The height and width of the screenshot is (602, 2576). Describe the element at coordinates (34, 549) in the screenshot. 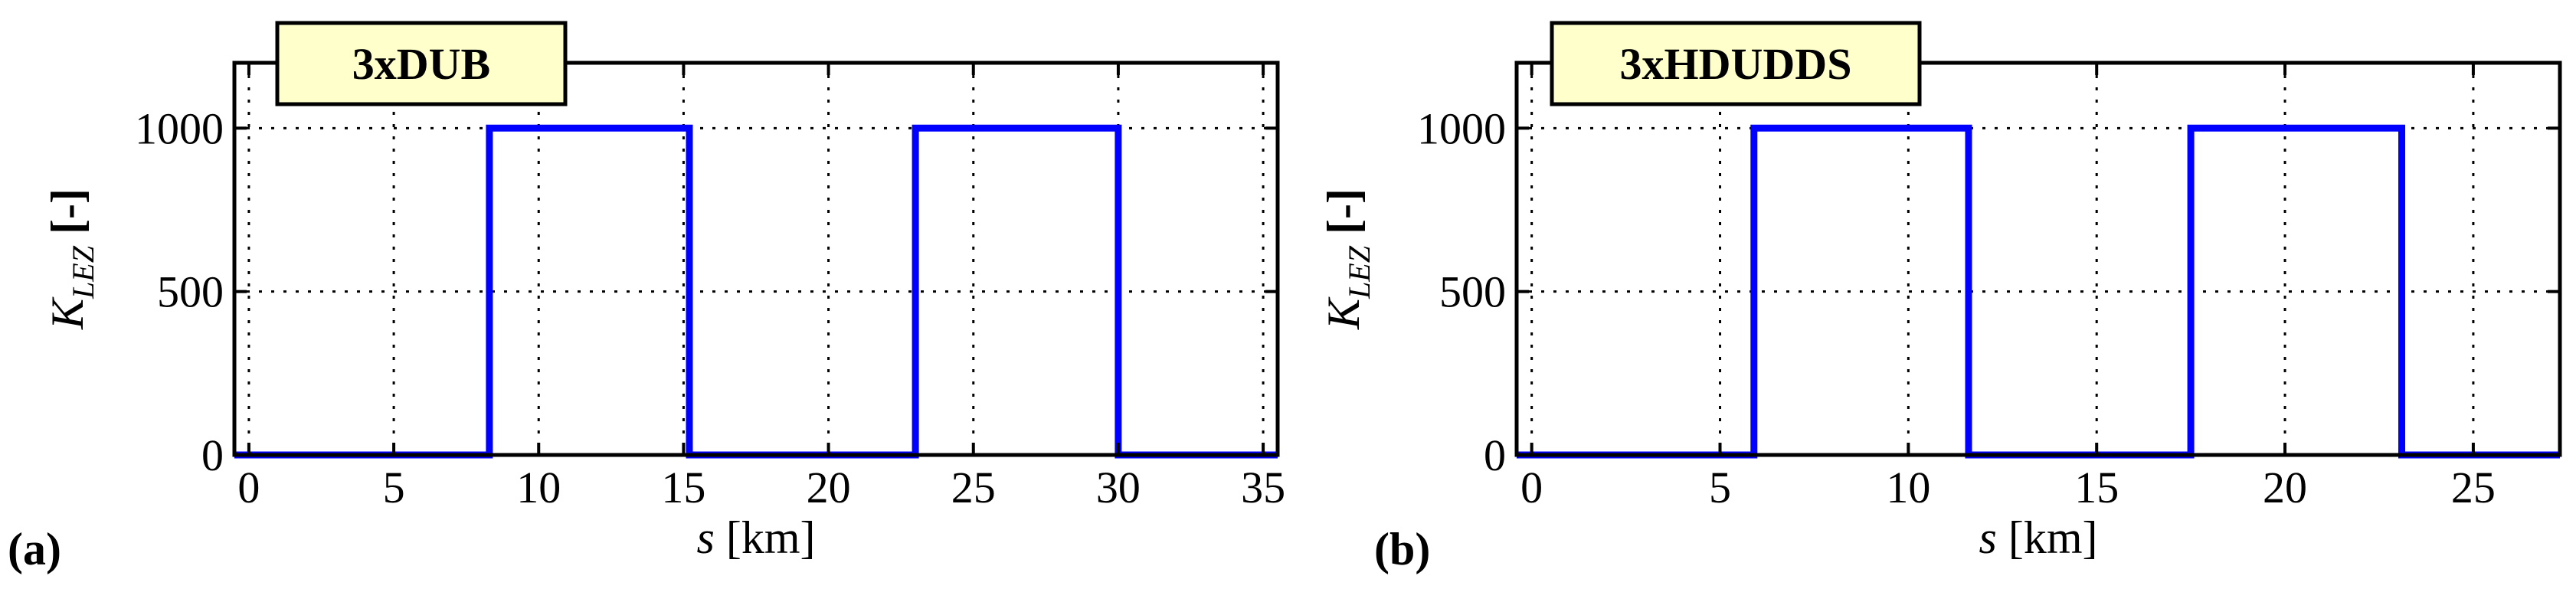

I see `panel-label: (a)` at that location.